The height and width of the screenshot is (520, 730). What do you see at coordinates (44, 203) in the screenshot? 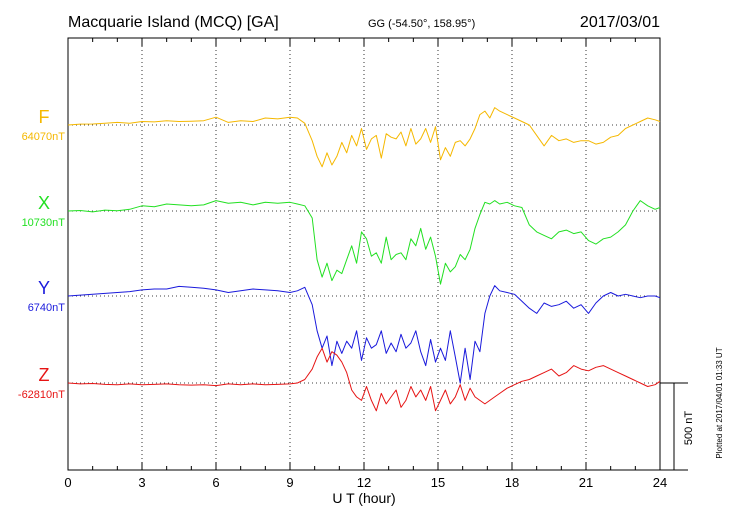
I see `channel-letter-x: X` at bounding box center [44, 203].